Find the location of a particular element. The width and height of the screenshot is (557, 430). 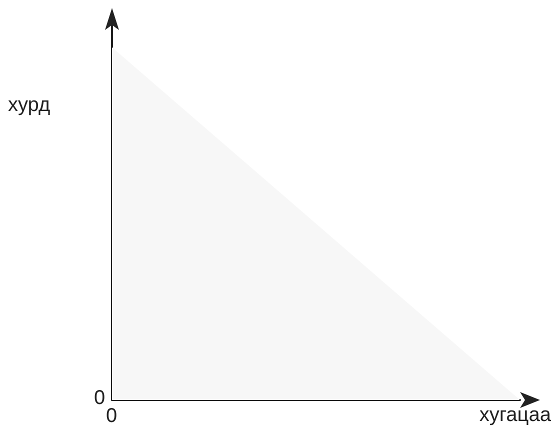

x-axis-title: хугацаа is located at coordinates (515, 415).